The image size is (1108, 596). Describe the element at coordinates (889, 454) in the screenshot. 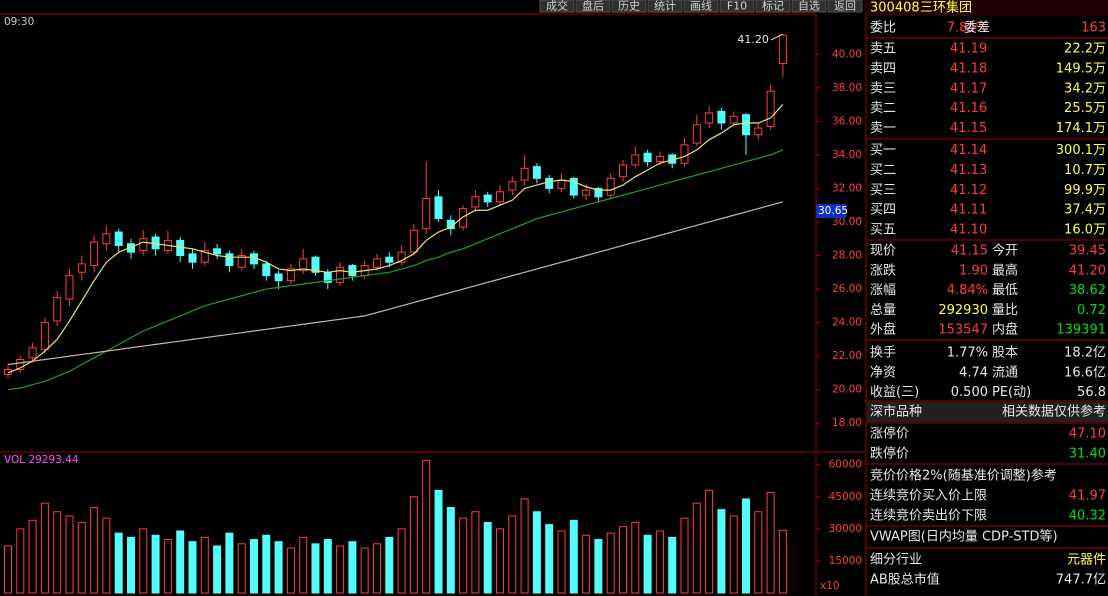

I see `limit-label: 跌停价` at that location.